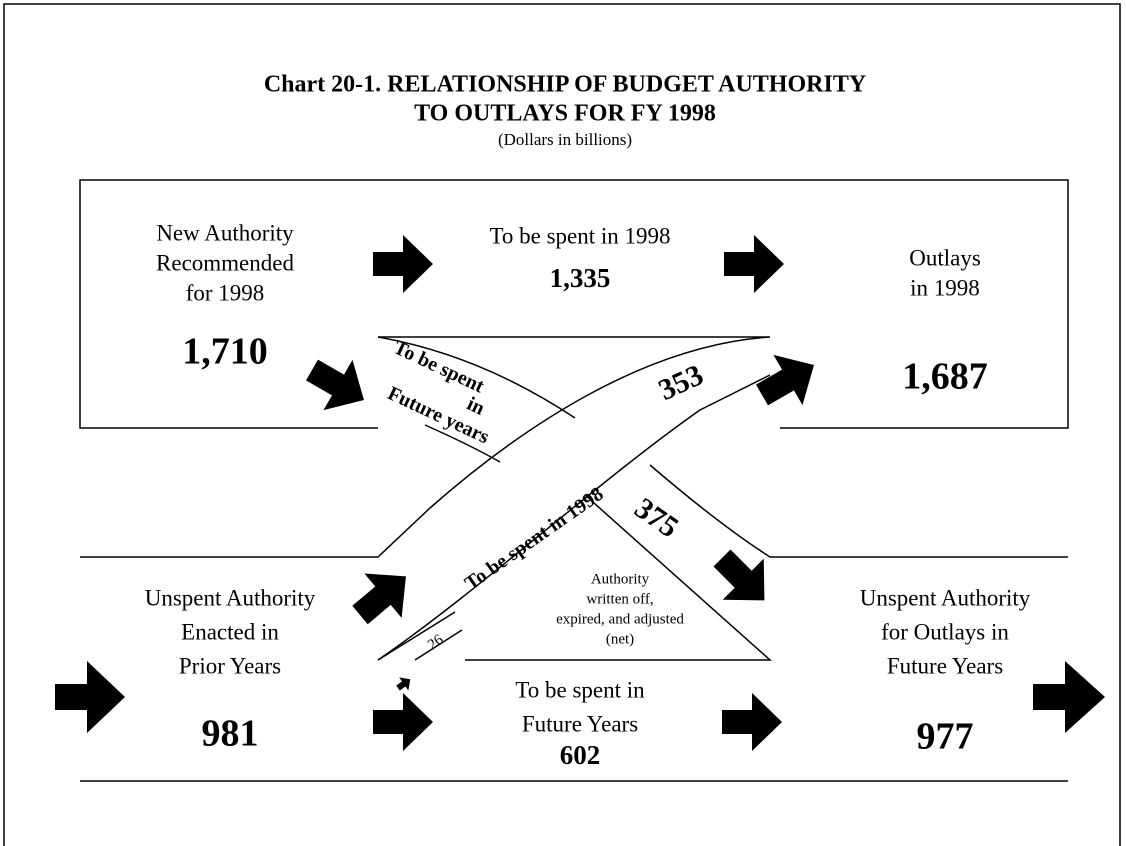  I want to click on node-label: To be spent in 1998, so click(579, 235).